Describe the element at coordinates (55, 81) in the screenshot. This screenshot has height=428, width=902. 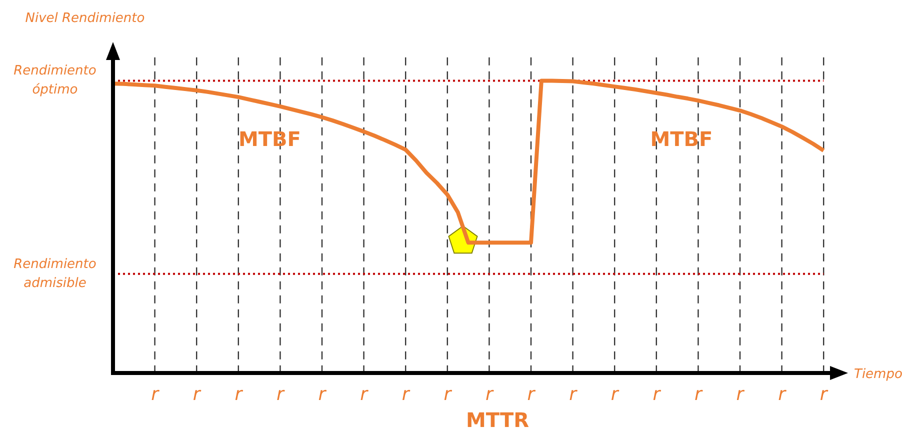
I see `ref-line-label: Rendimiento óptimo` at that location.